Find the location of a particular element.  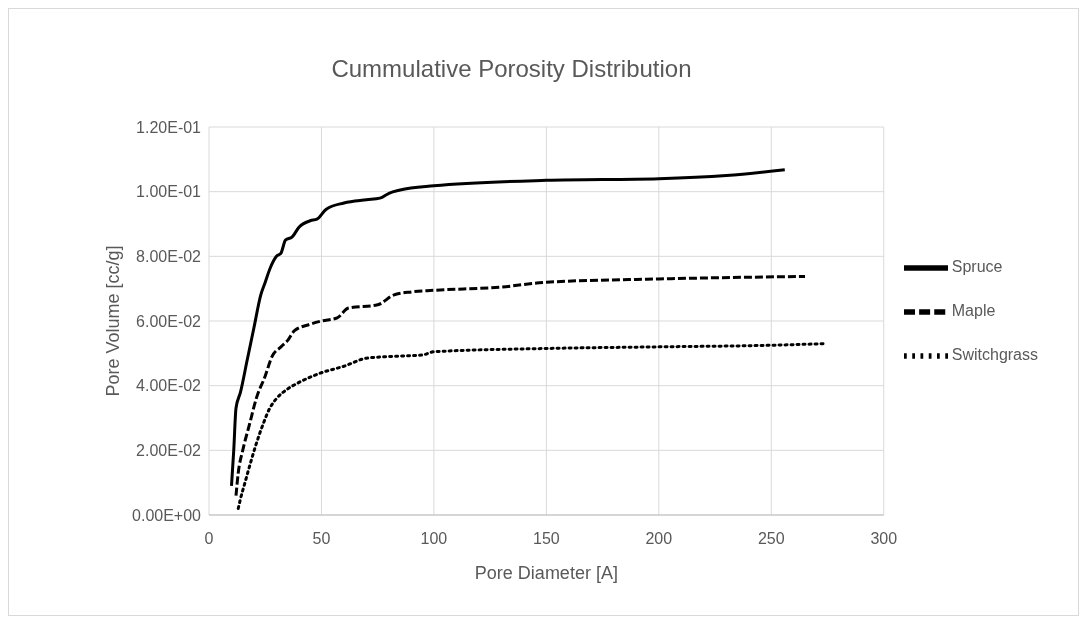

line-series is located at coordinates (531, 426).